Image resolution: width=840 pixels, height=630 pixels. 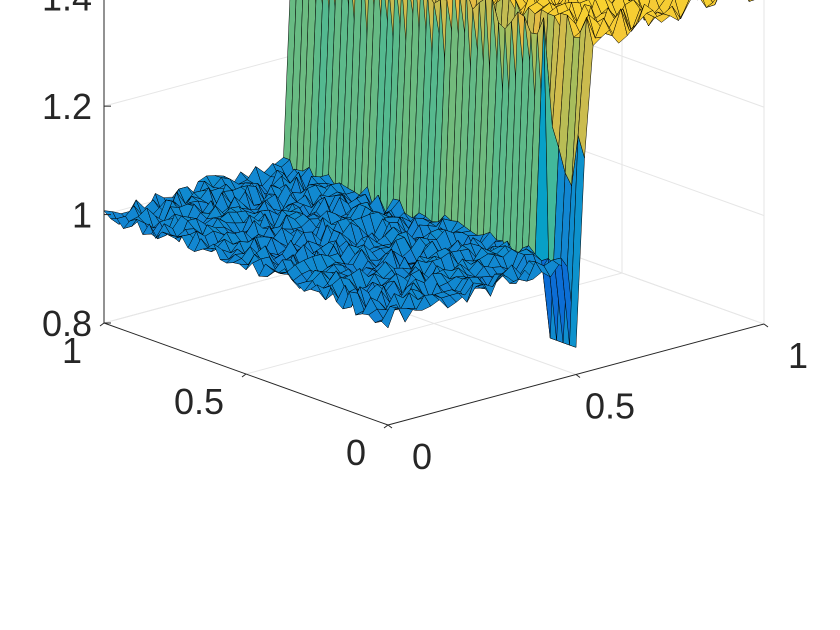 What do you see at coordinates (610, 406) in the screenshot?
I see `x-tick-label: 0.5` at bounding box center [610, 406].